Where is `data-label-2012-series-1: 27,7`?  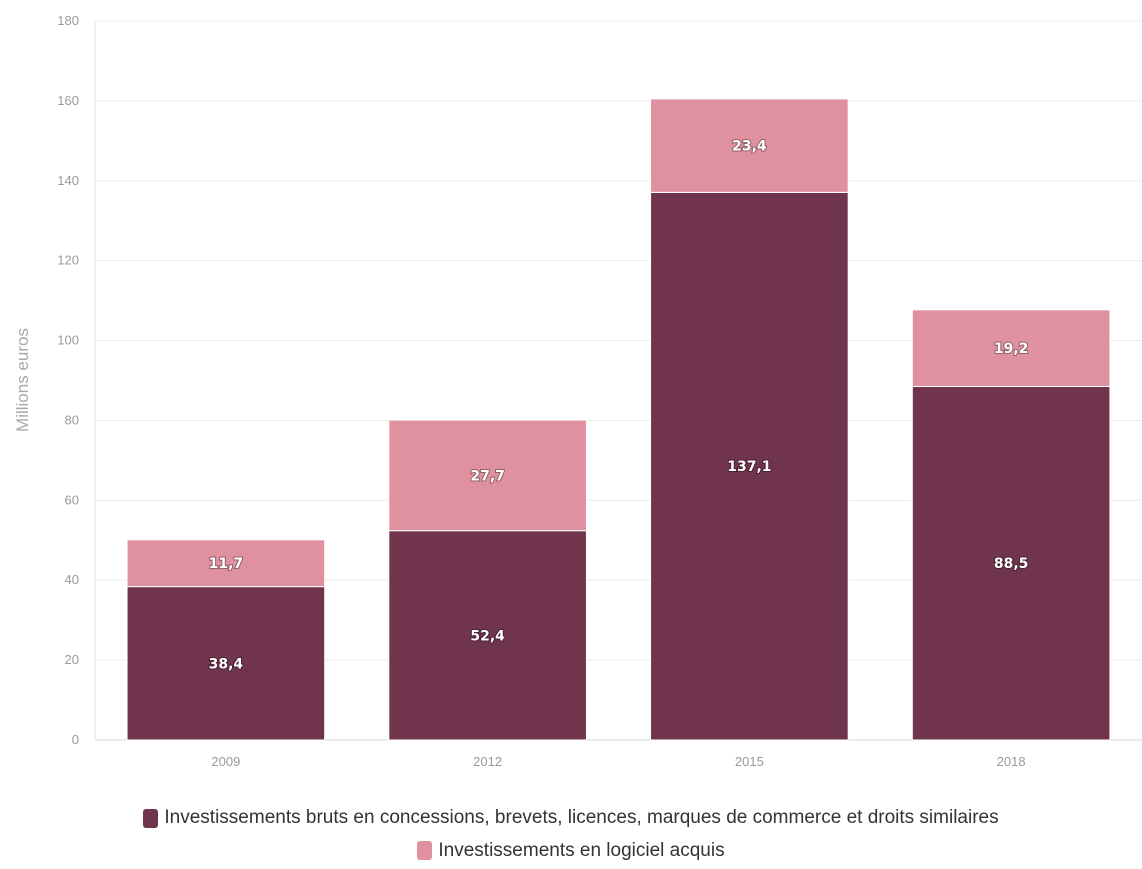
data-label-2012-series-1: 27,7 is located at coordinates (487, 476).